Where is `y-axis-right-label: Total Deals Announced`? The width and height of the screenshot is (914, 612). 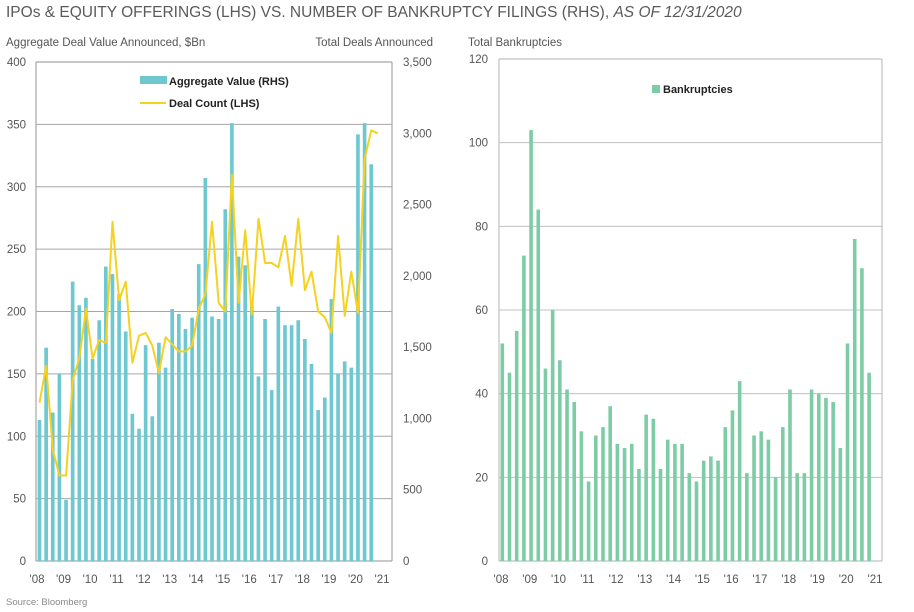
y-axis-right-label: Total Deals Announced is located at coordinates (374, 43).